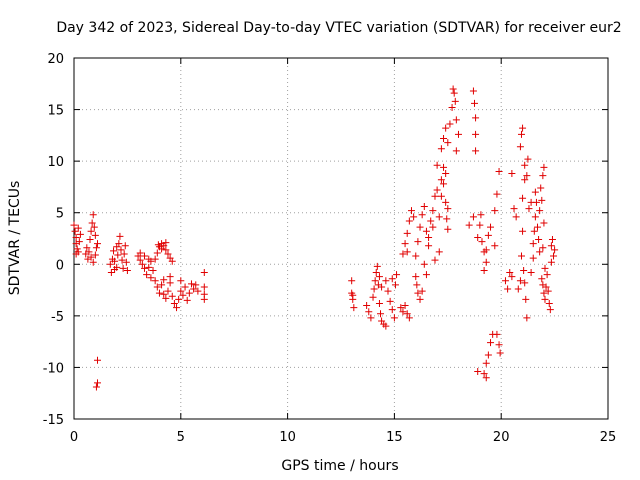 The height and width of the screenshot is (480, 640). Describe the element at coordinates (57, 317) in the screenshot. I see `y-tick-label: -5` at that location.